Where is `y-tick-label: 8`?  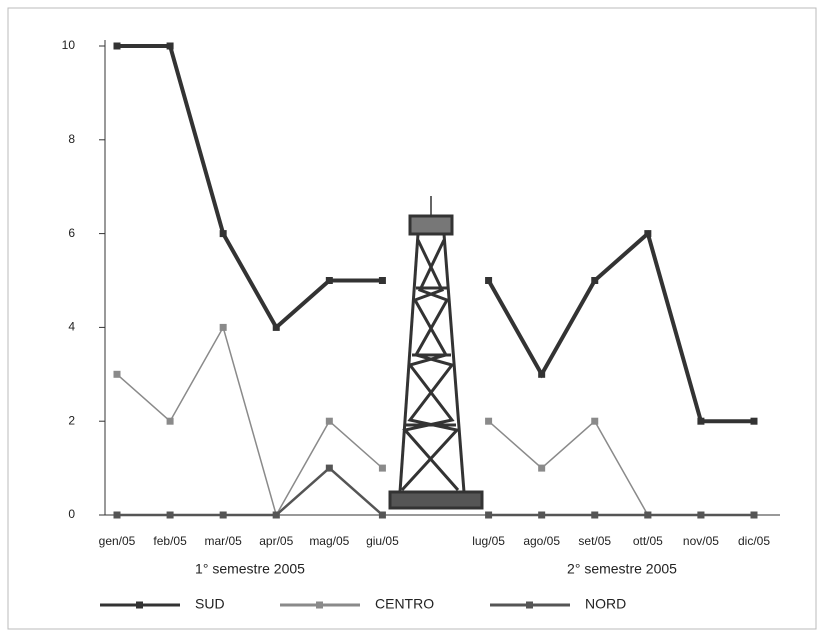 y-tick-label: 8 is located at coordinates (71, 139).